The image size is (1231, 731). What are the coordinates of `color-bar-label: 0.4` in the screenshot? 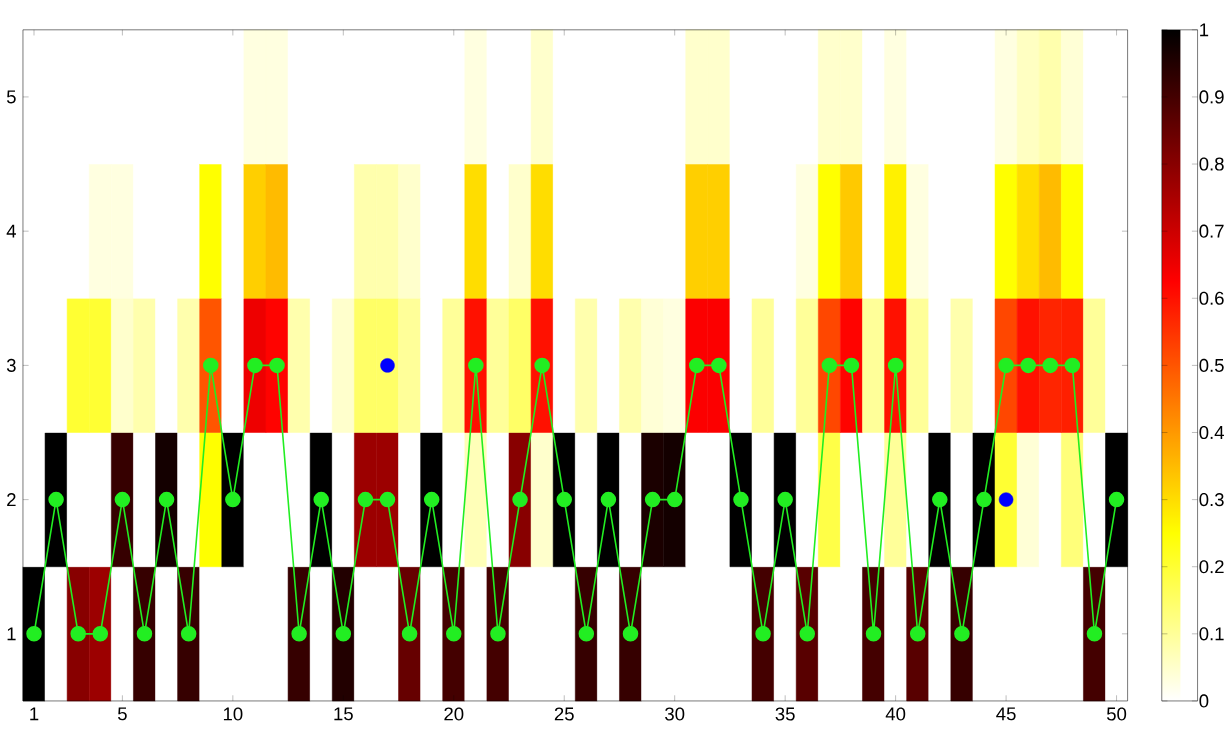 It's located at (1211, 433).